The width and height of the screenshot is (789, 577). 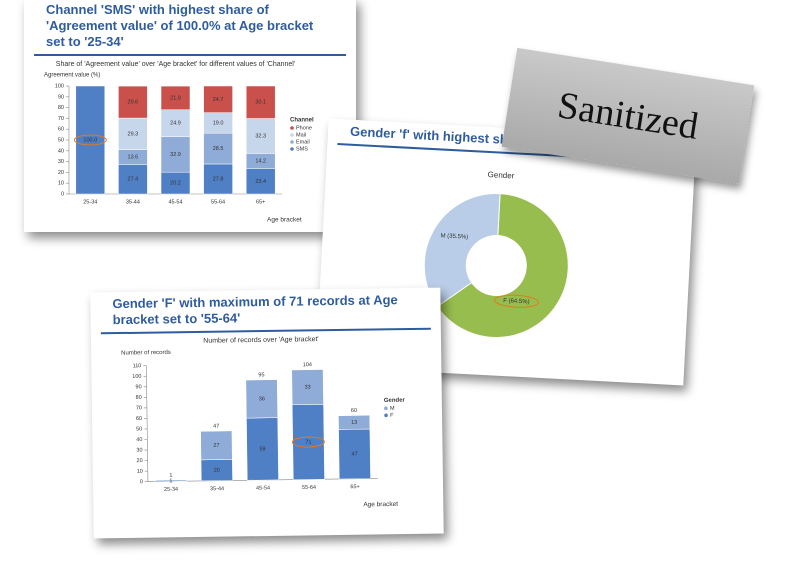 What do you see at coordinates (175, 124) in the screenshot?
I see `data-label: 24.9` at bounding box center [175, 124].